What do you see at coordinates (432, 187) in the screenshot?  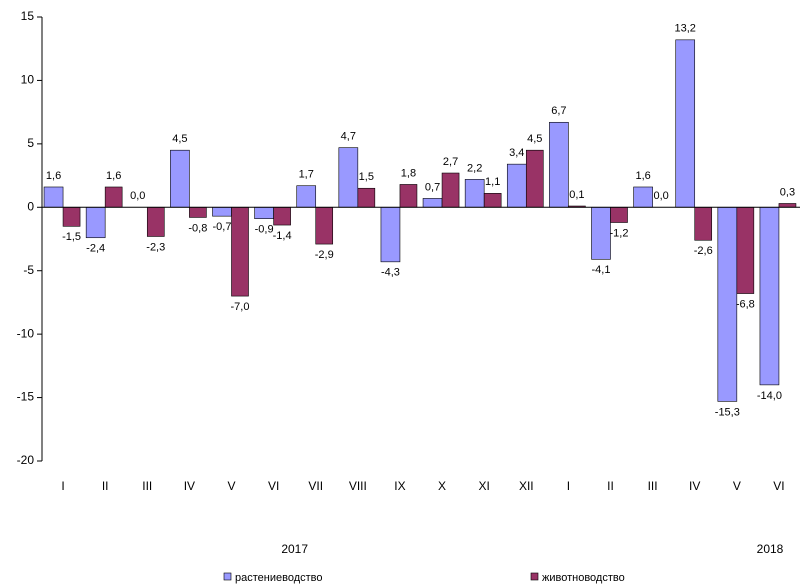 I see `value-label: 0,7` at bounding box center [432, 187].